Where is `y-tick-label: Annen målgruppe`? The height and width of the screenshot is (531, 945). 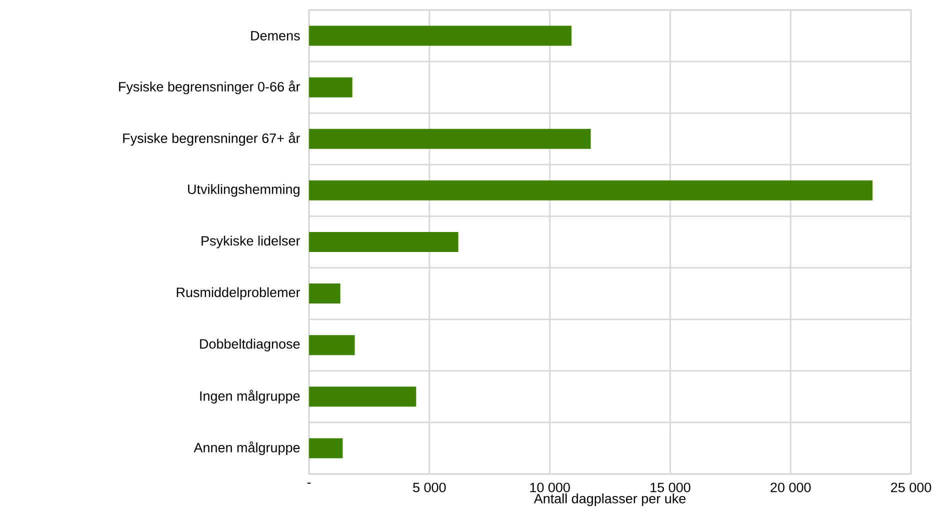 y-tick-label: Annen målgruppe is located at coordinates (247, 448).